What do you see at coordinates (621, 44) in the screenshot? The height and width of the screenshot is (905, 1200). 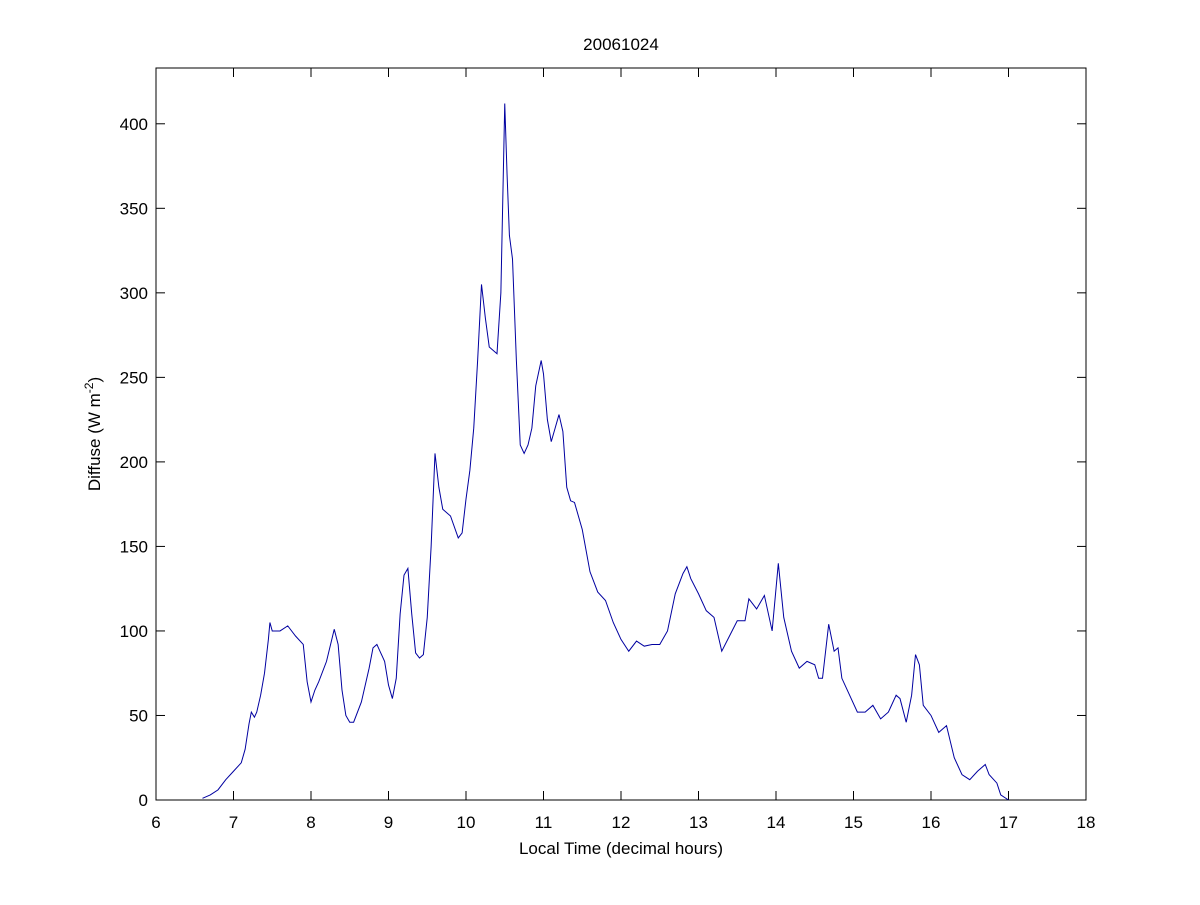 I see `chart-title: 20061024` at bounding box center [621, 44].